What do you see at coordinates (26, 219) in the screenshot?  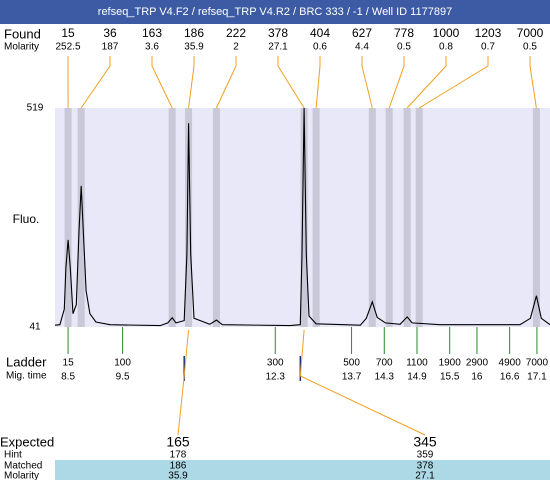 I see `y-axis-label: Fluo.` at bounding box center [26, 219].